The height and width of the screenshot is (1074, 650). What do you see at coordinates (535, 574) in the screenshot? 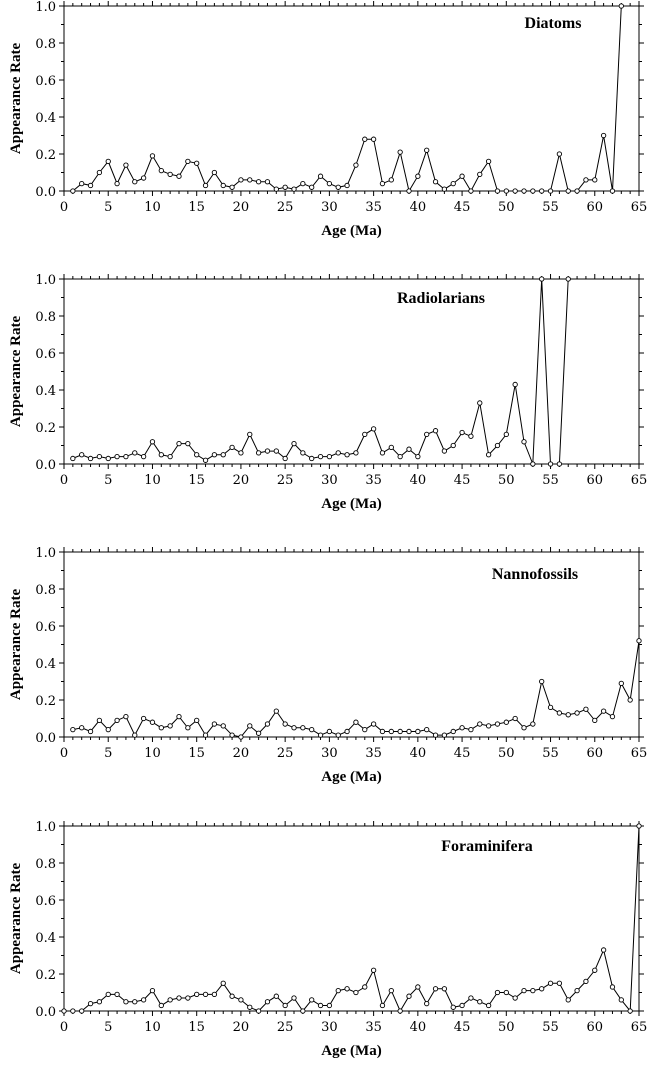
I see `panel-title: Nannofossils` at bounding box center [535, 574].